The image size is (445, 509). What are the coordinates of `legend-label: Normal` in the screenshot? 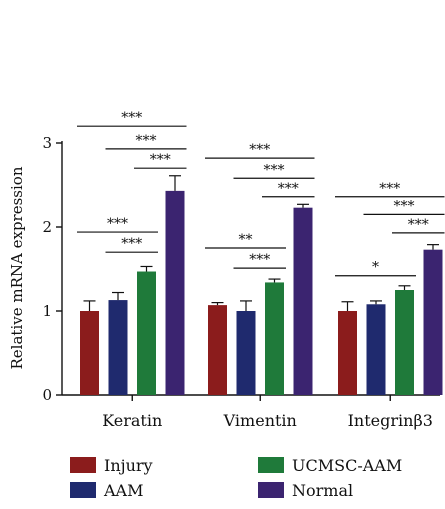 It's located at (322, 490).